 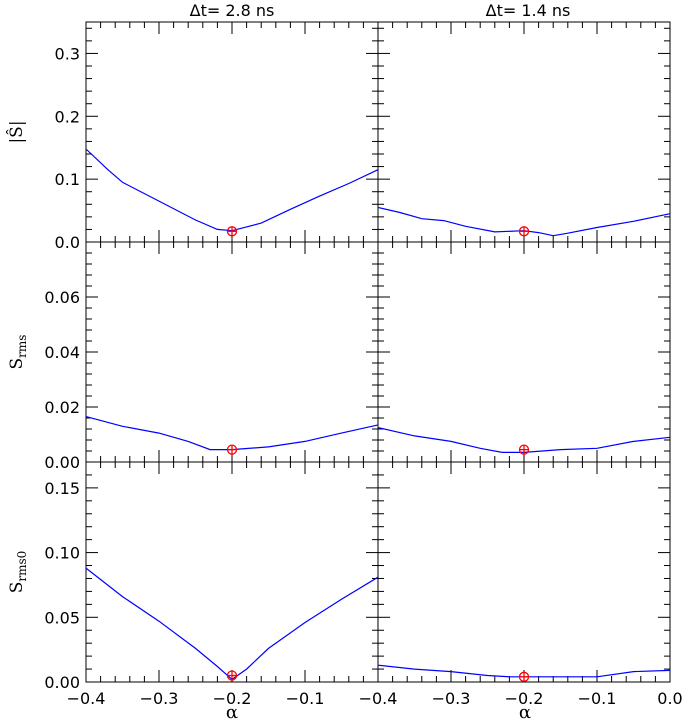 I want to click on title-right: Δt= 1.4 ns, so click(x=528, y=10).